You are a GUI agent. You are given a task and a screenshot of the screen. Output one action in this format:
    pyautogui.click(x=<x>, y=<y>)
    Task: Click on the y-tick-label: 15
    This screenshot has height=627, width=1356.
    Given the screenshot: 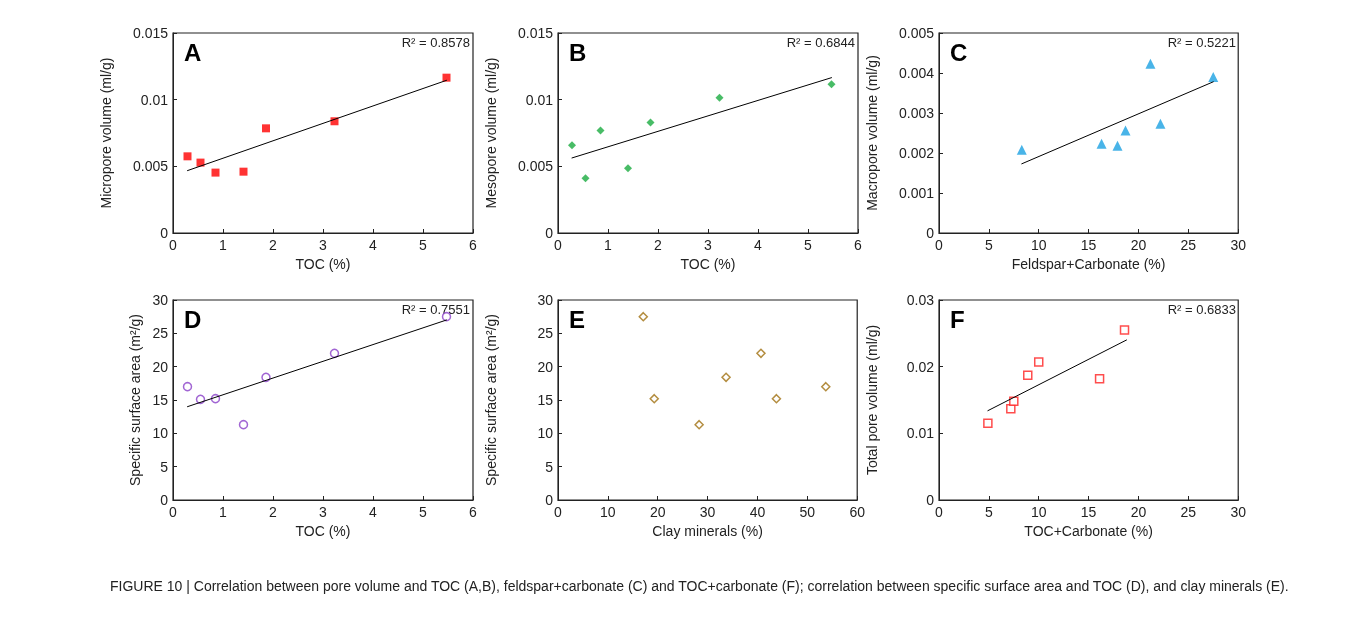 What is the action you would take?
    pyautogui.click(x=160, y=400)
    